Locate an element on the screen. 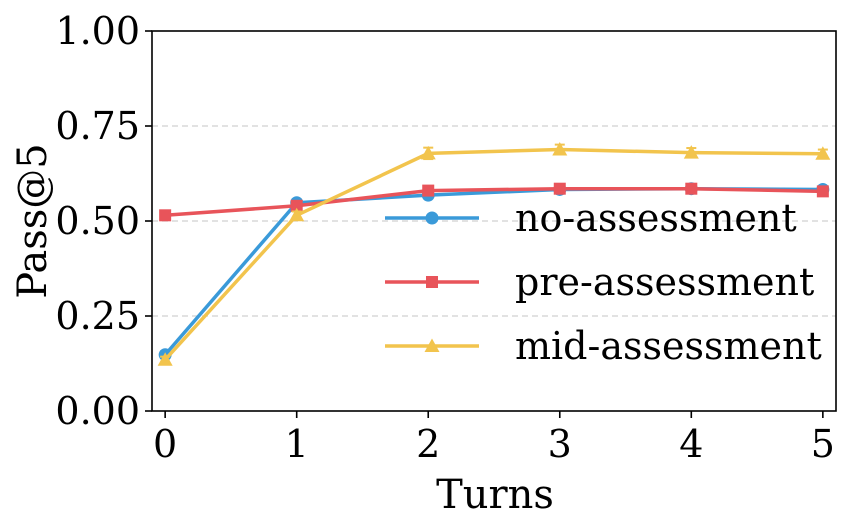  x-tick-label: 4 is located at coordinates (691, 444).